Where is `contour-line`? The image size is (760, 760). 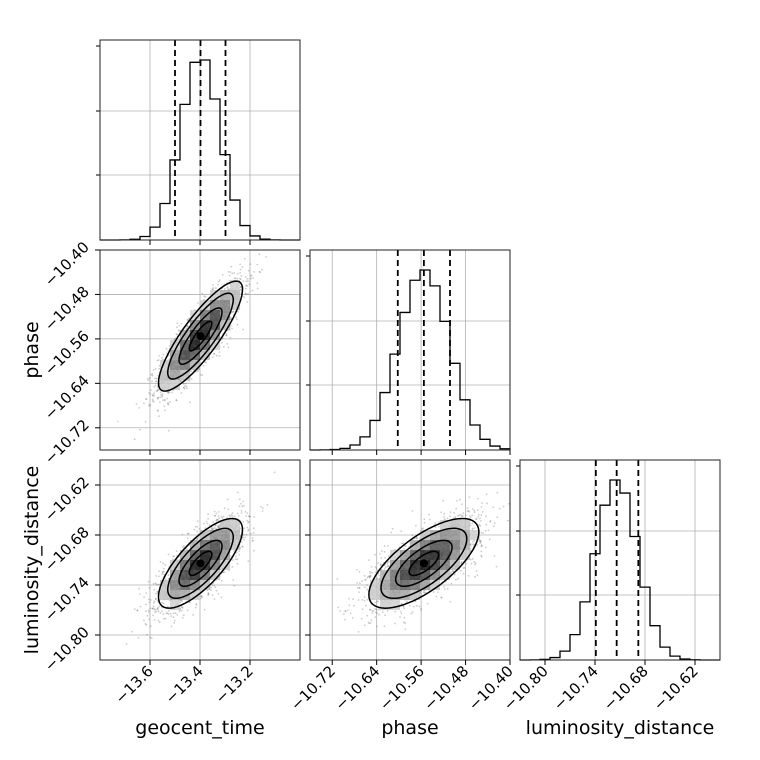 contour-line is located at coordinates (200, 336).